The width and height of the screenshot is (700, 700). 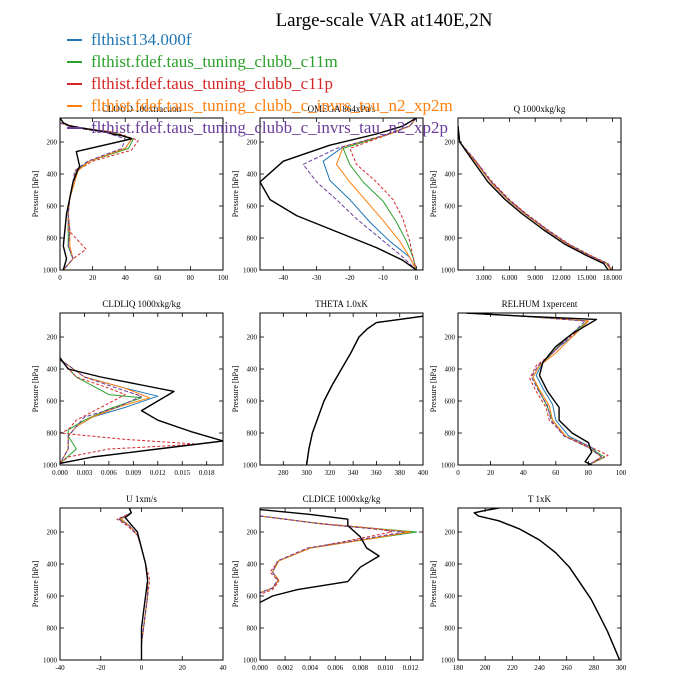 I want to click on panel-title: Q 1000xkg/kg, so click(x=540, y=109).